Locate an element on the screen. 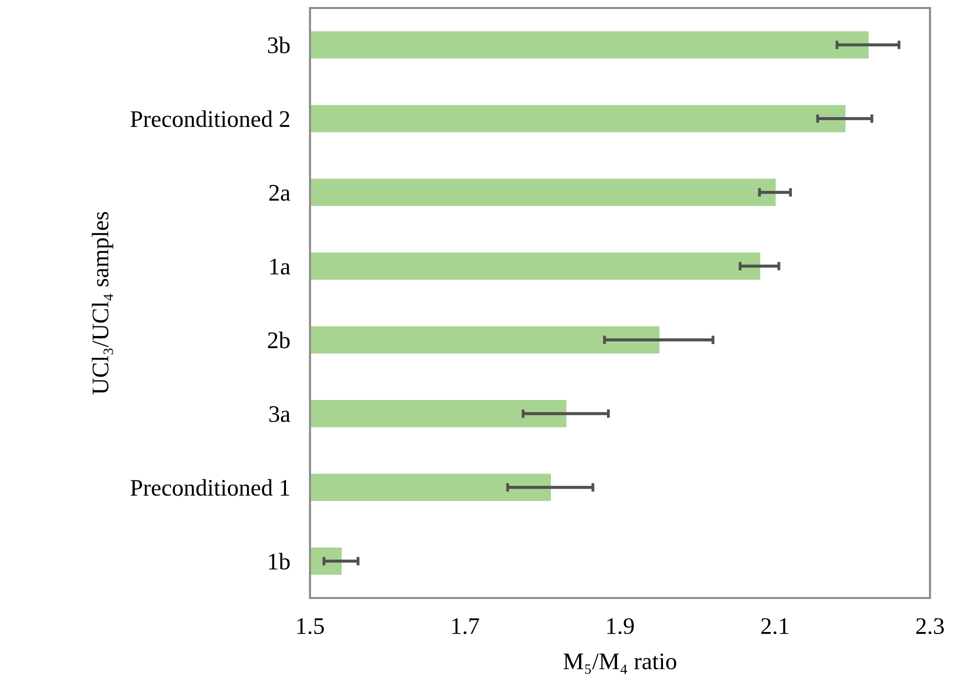  y-axis-title: UCl₃/UCl₄ samples is located at coordinates (103, 303).